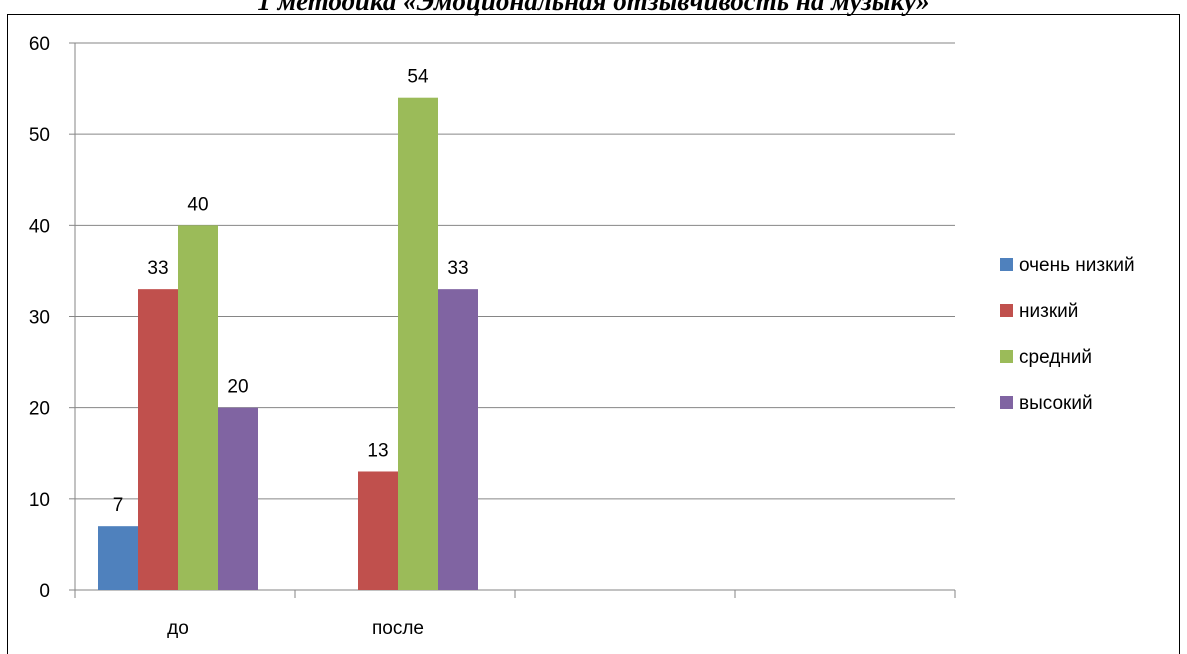 This screenshot has height=654, width=1187. Describe the element at coordinates (237, 387) in the screenshot. I see `data-label: 20` at that location.